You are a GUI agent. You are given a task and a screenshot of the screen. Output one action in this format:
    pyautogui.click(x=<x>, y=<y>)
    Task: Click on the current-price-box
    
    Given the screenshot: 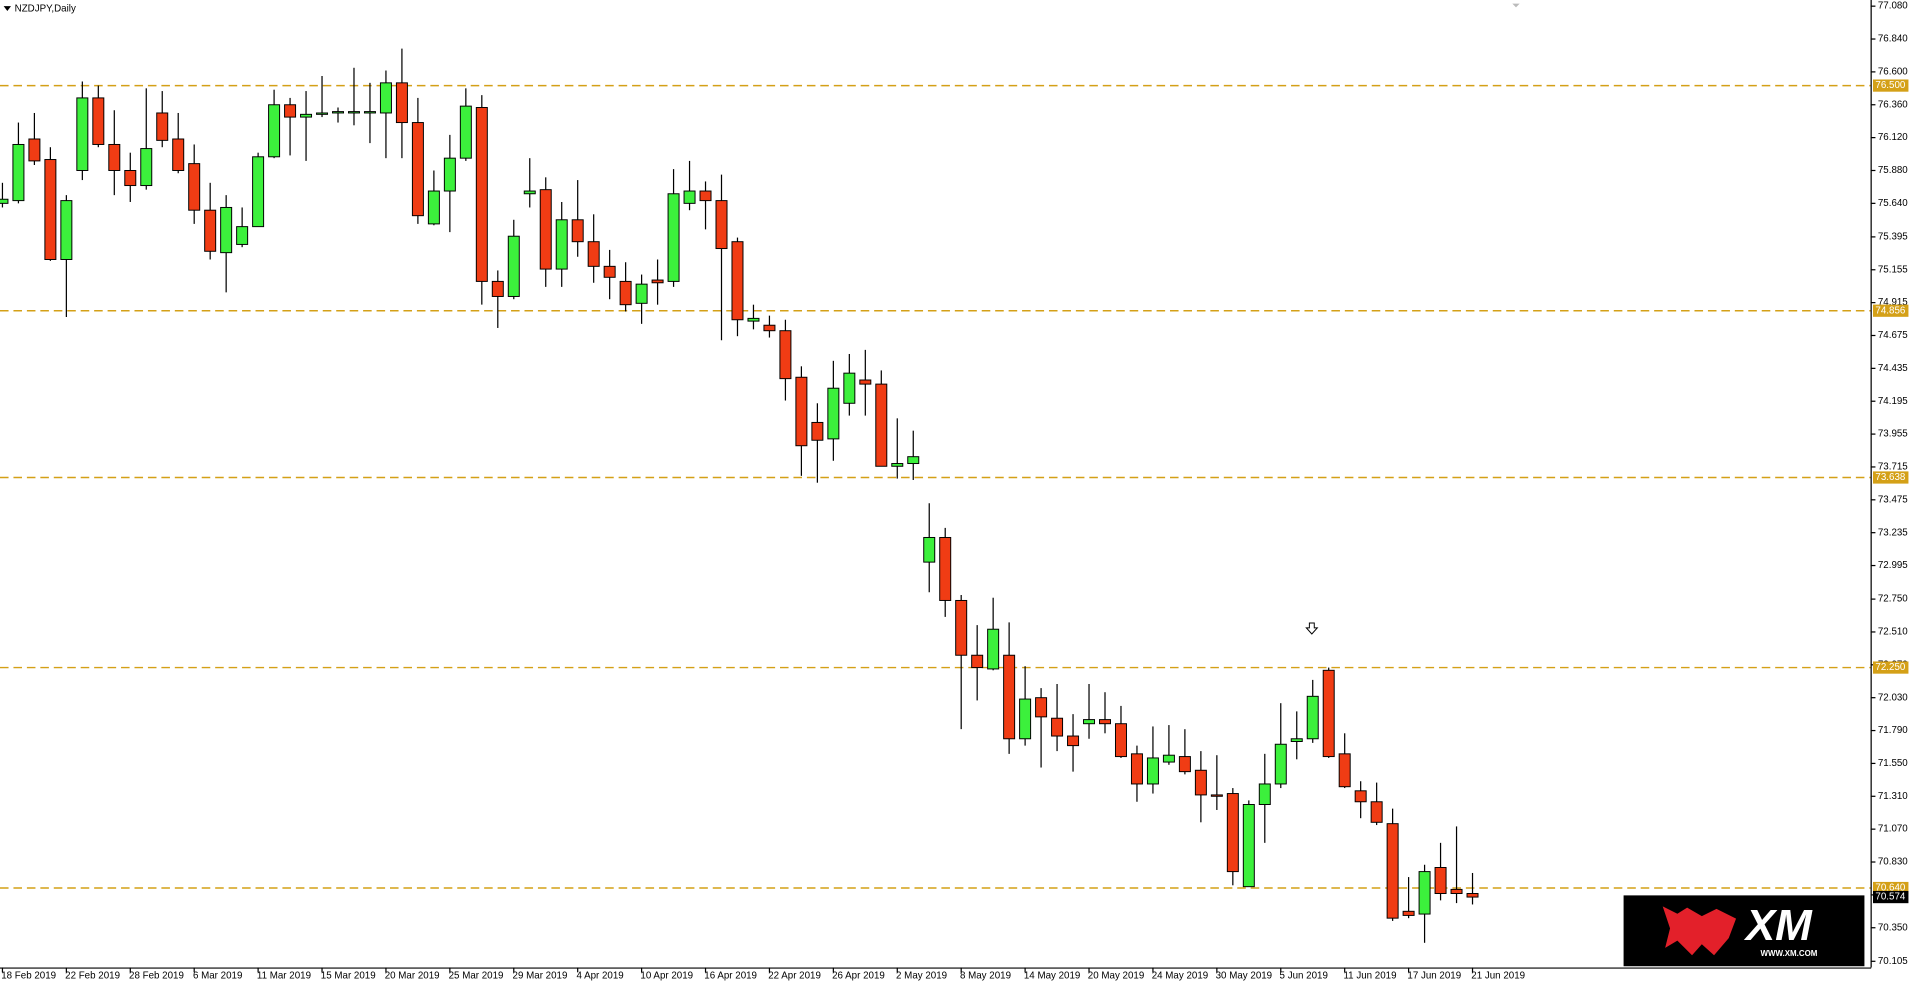 What is the action you would take?
    pyautogui.click(x=1890, y=897)
    